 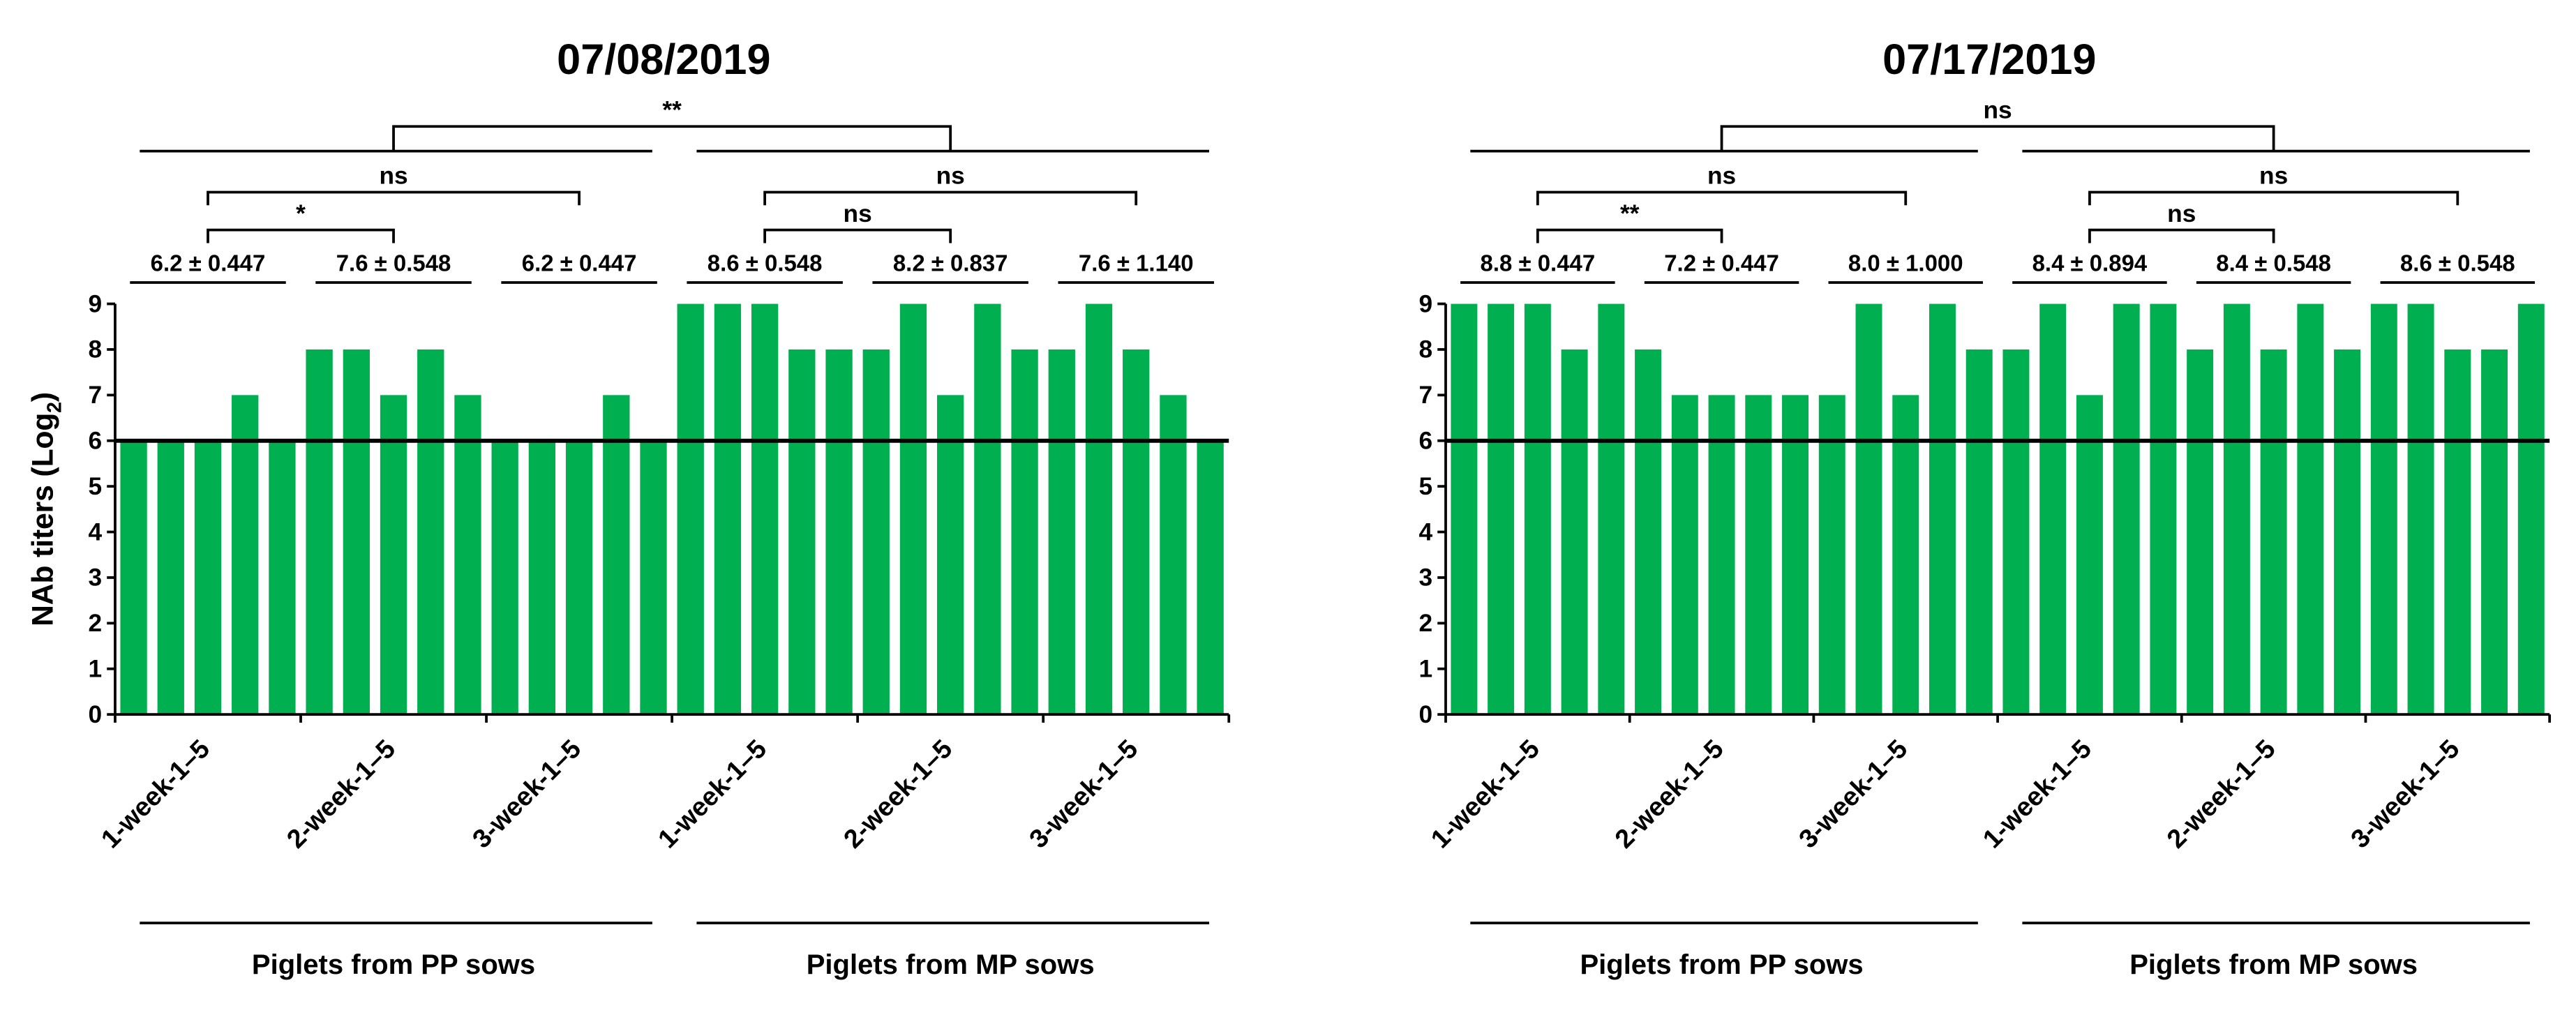 I want to click on stat-label: 8.0 ± 1.000, so click(x=1905, y=263).